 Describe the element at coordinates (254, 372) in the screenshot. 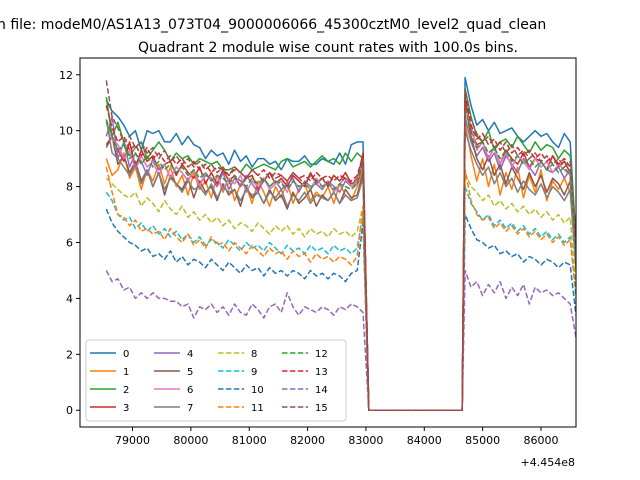

I see `legend-label-9: 9` at that location.